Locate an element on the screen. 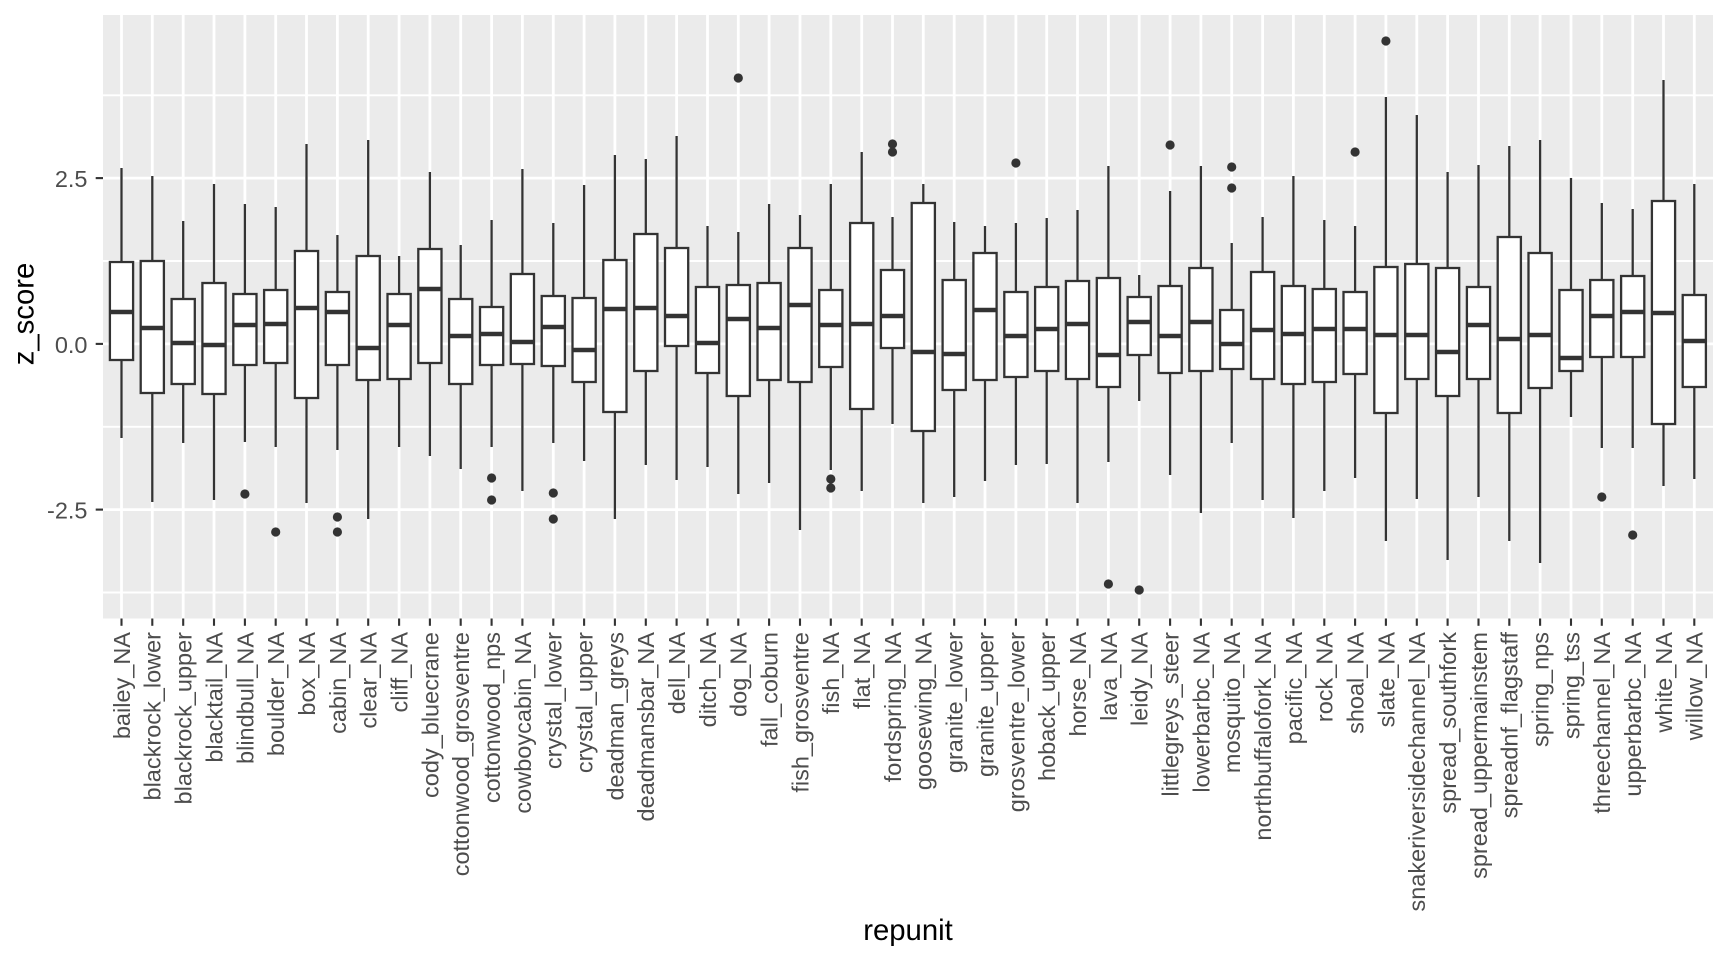  svg-text: cottonwood_nps is located at coordinates (492, 717).